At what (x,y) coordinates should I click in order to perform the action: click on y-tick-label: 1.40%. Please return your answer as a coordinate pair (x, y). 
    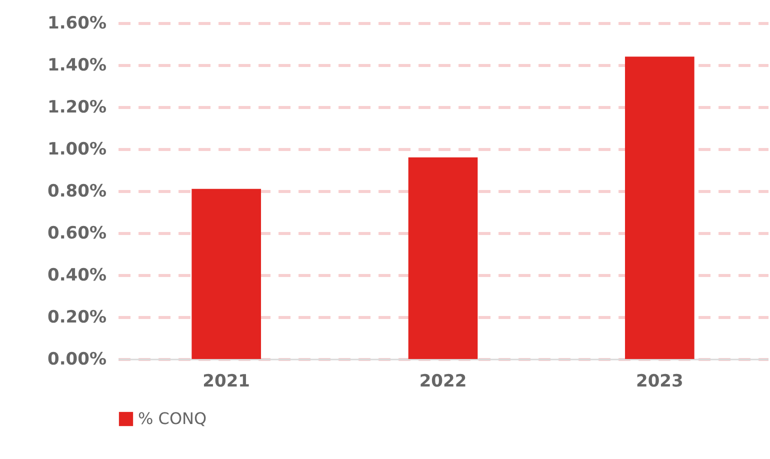
    Looking at the image, I should click on (77, 66).